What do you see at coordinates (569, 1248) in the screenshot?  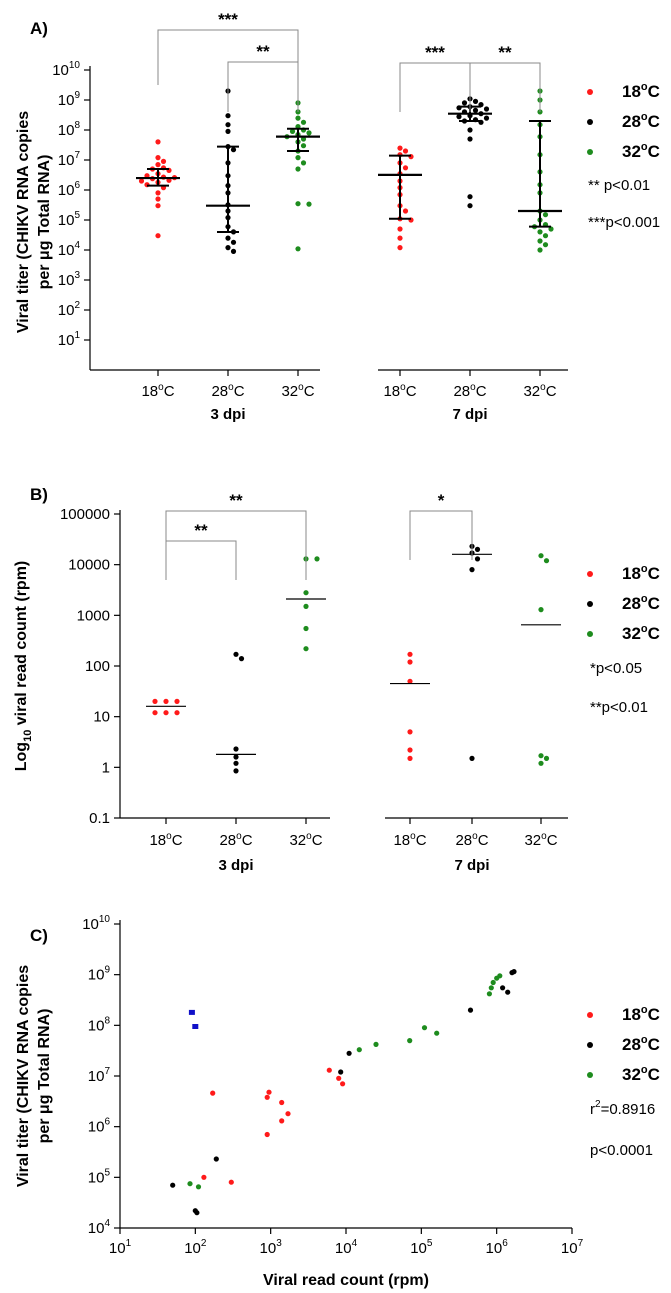 I see `panel-c-x-tick-label-6-base: 10` at bounding box center [569, 1248].